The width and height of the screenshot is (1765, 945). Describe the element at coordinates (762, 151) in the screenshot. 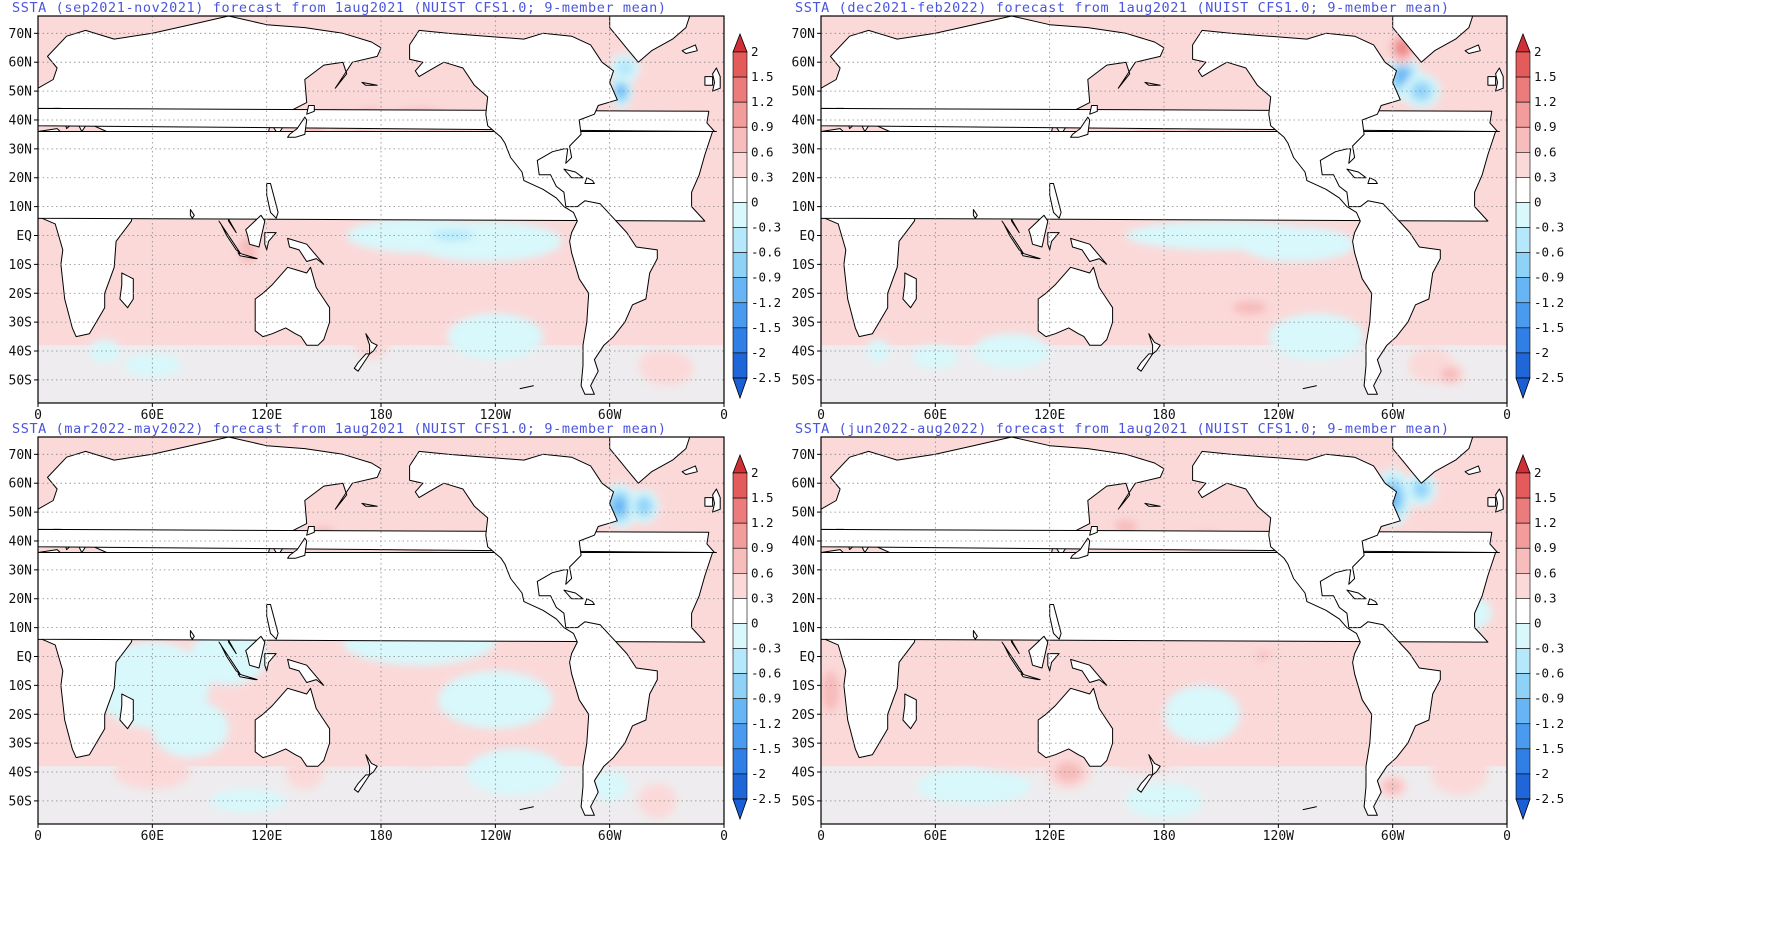

I see `colorbar-label: 0.6` at that location.